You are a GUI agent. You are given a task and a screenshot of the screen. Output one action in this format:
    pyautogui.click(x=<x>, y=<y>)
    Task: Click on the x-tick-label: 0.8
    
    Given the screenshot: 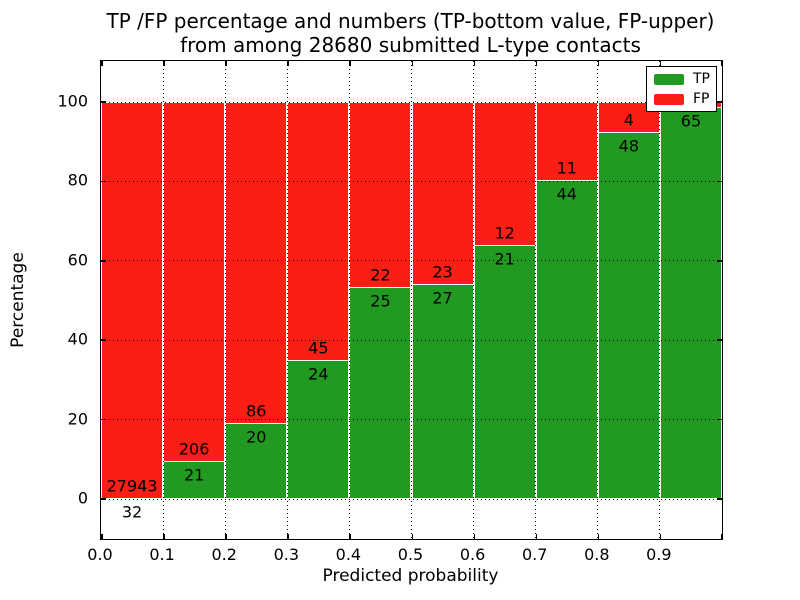 What is the action you would take?
    pyautogui.click(x=597, y=554)
    